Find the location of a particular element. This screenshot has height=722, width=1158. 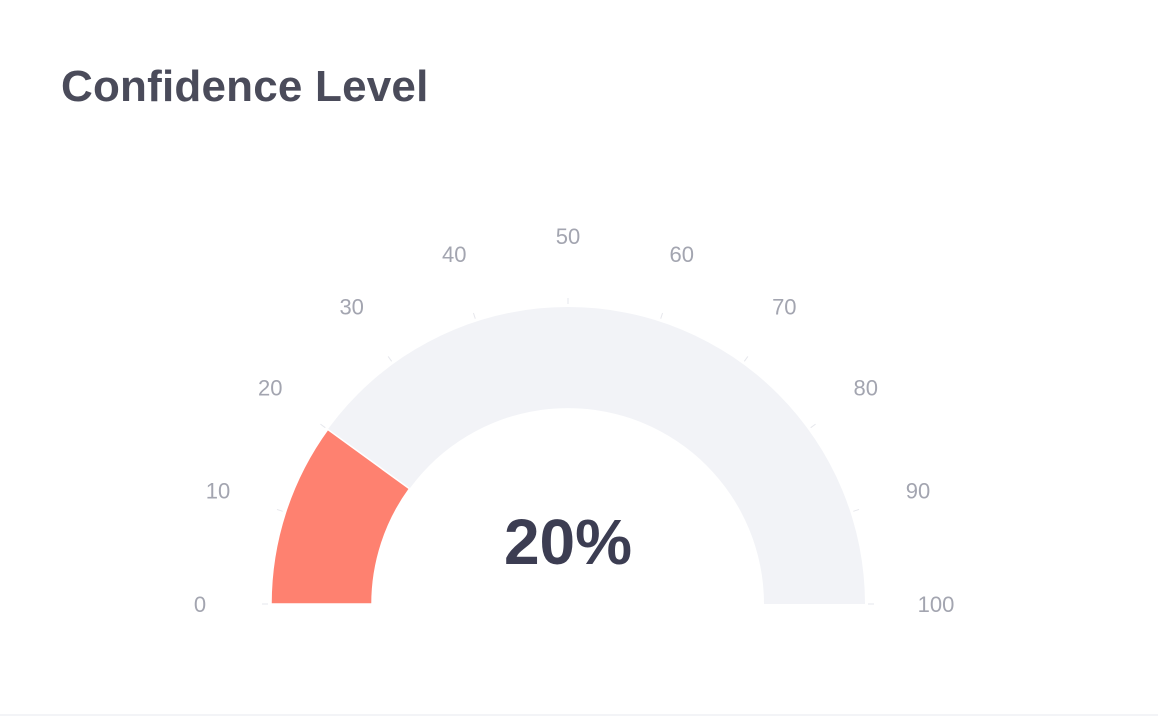

gauge-tick-label: 100 is located at coordinates (936, 604).